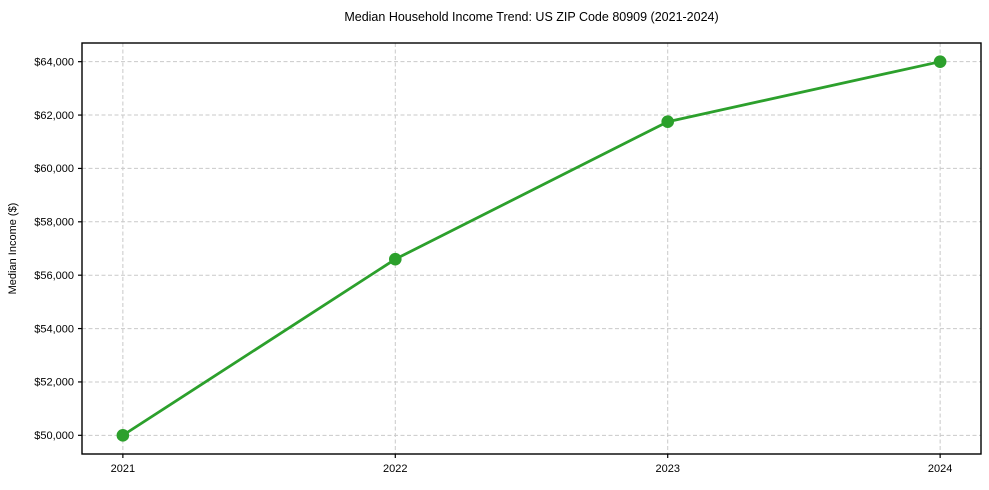 Image resolution: width=989 pixels, height=490 pixels. What do you see at coordinates (54, 436) in the screenshot?
I see `y-tick-label: $50,000` at bounding box center [54, 436].